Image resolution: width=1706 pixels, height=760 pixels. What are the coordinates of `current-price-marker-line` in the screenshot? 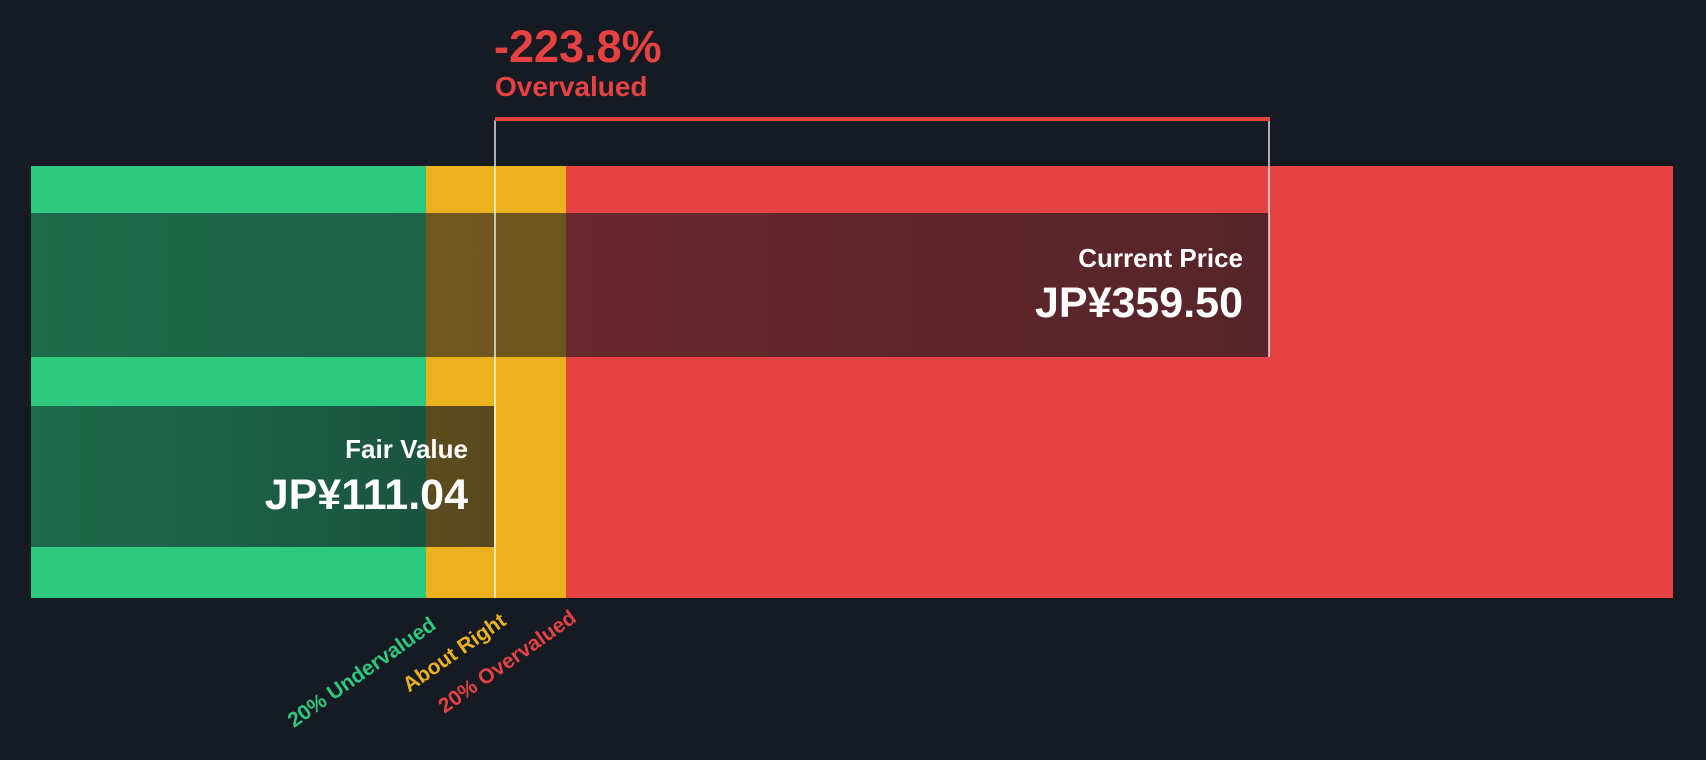 It's located at (1269, 238).